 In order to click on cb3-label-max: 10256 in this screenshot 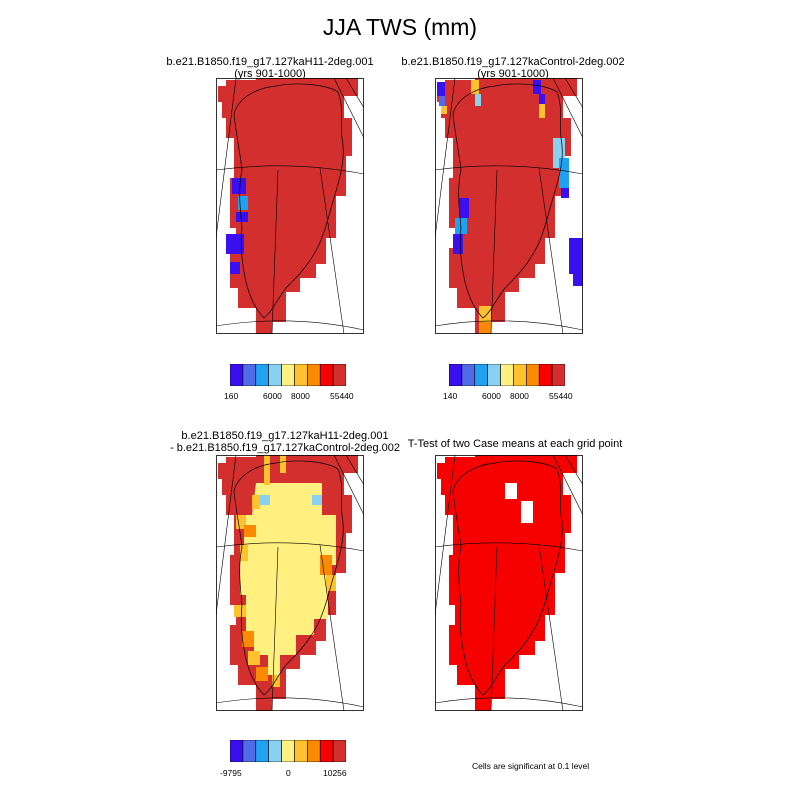, I will do `click(335, 773)`.